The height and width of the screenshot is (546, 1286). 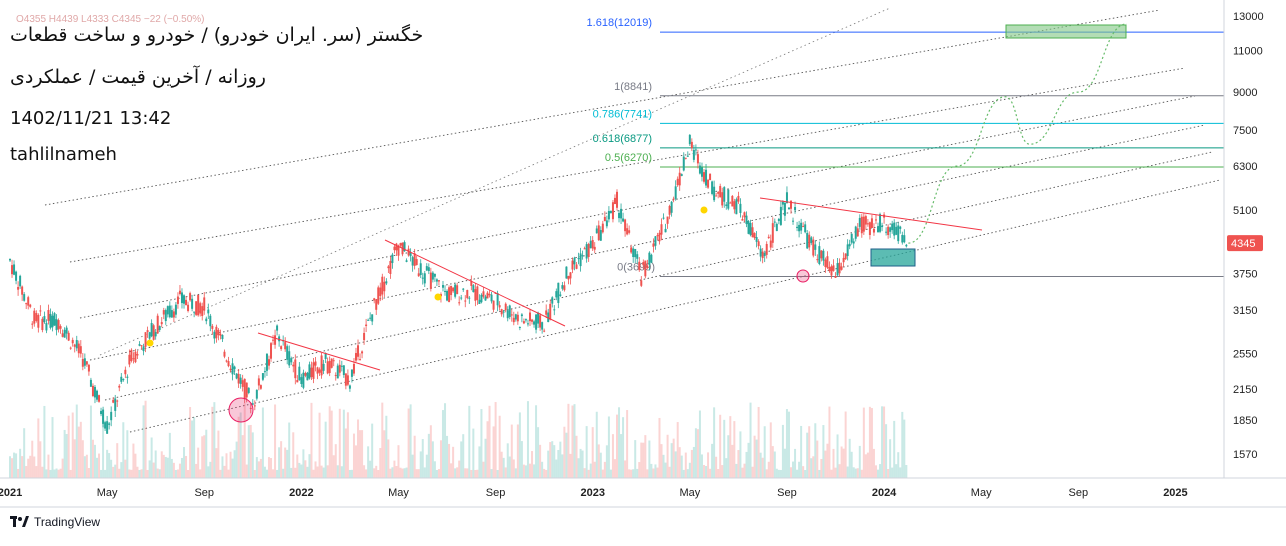 I want to click on low-highlight-circle, so click(x=803, y=276).